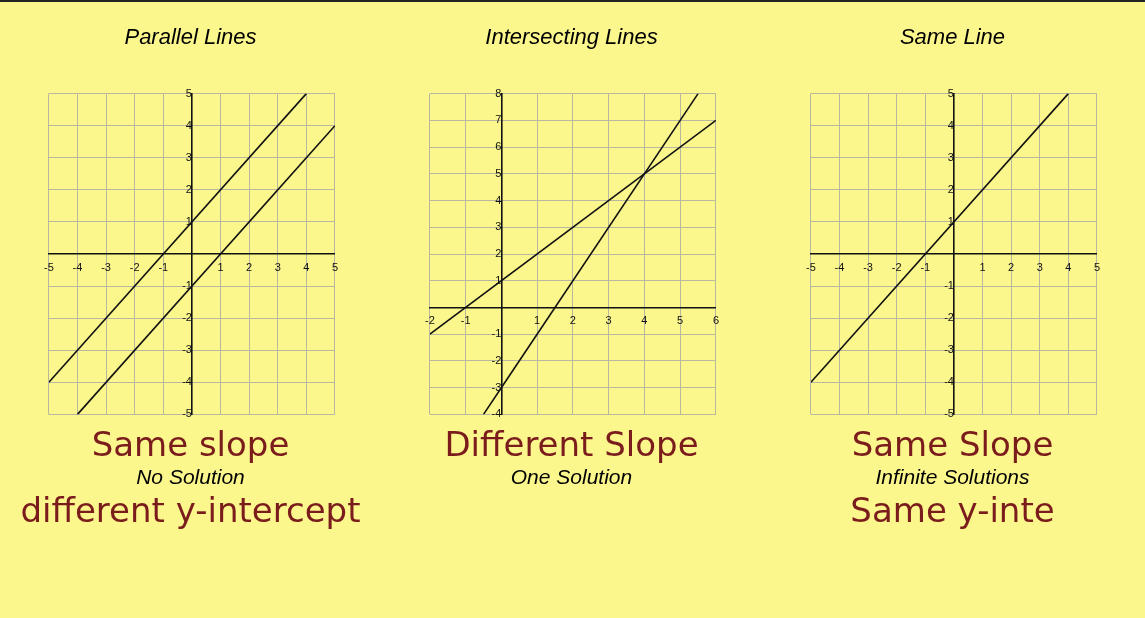 The width and height of the screenshot is (1145, 618). I want to click on y-tick-label: 4, so click(497, 199).